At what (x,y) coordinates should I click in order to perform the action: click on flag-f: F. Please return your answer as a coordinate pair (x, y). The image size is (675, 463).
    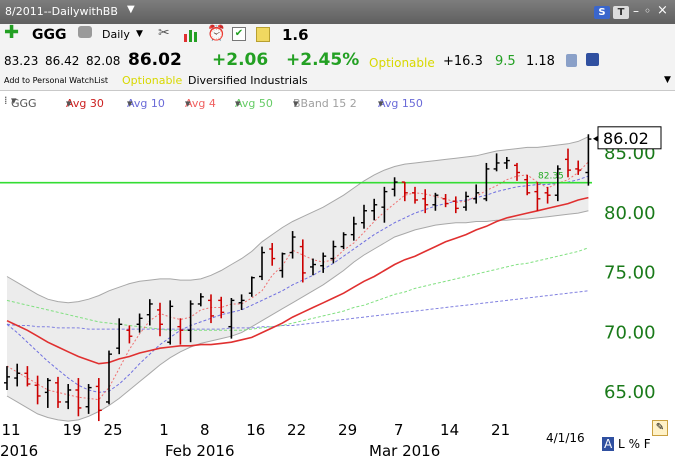
    Looking at the image, I should click on (647, 444).